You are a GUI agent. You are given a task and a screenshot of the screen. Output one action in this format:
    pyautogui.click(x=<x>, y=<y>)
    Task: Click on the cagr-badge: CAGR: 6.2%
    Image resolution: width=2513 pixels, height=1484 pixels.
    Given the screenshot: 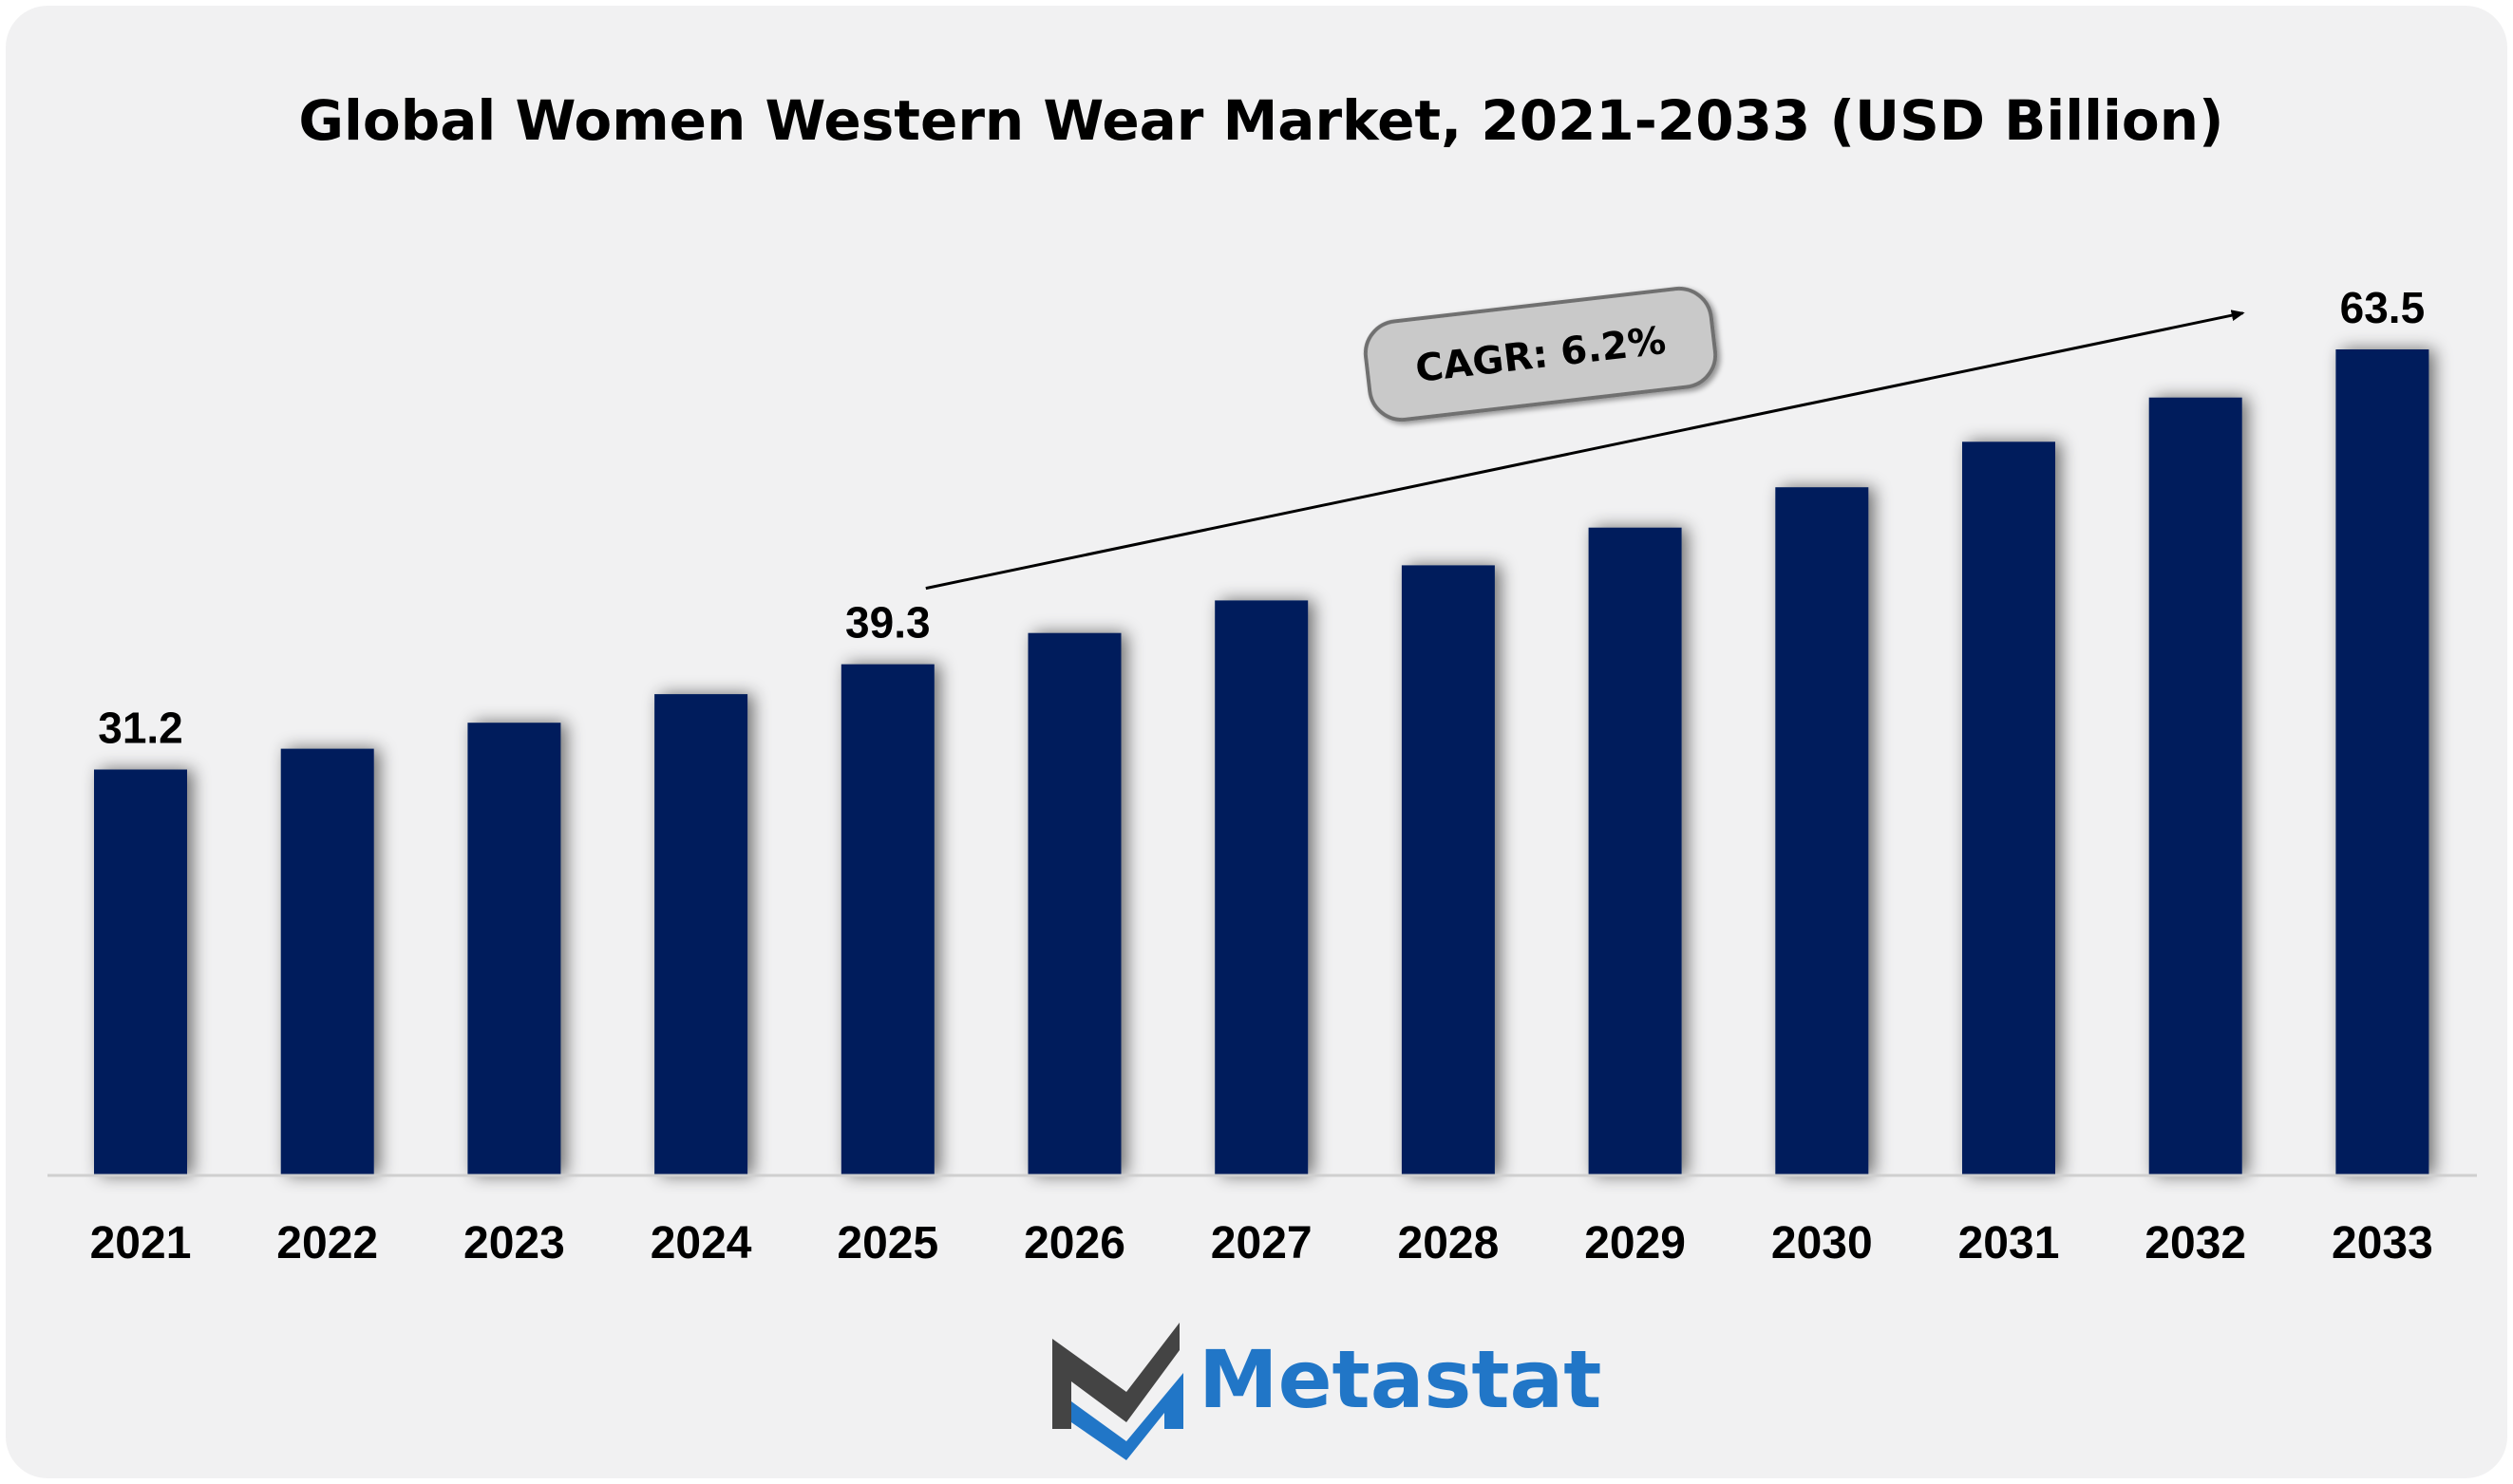 What is the action you would take?
    pyautogui.click(x=1541, y=354)
    